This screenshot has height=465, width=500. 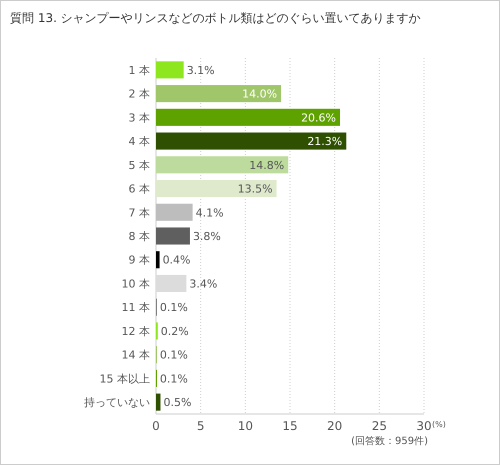 What do you see at coordinates (139, 213) in the screenshot?
I see `y-tick-label: 7 本` at bounding box center [139, 213].